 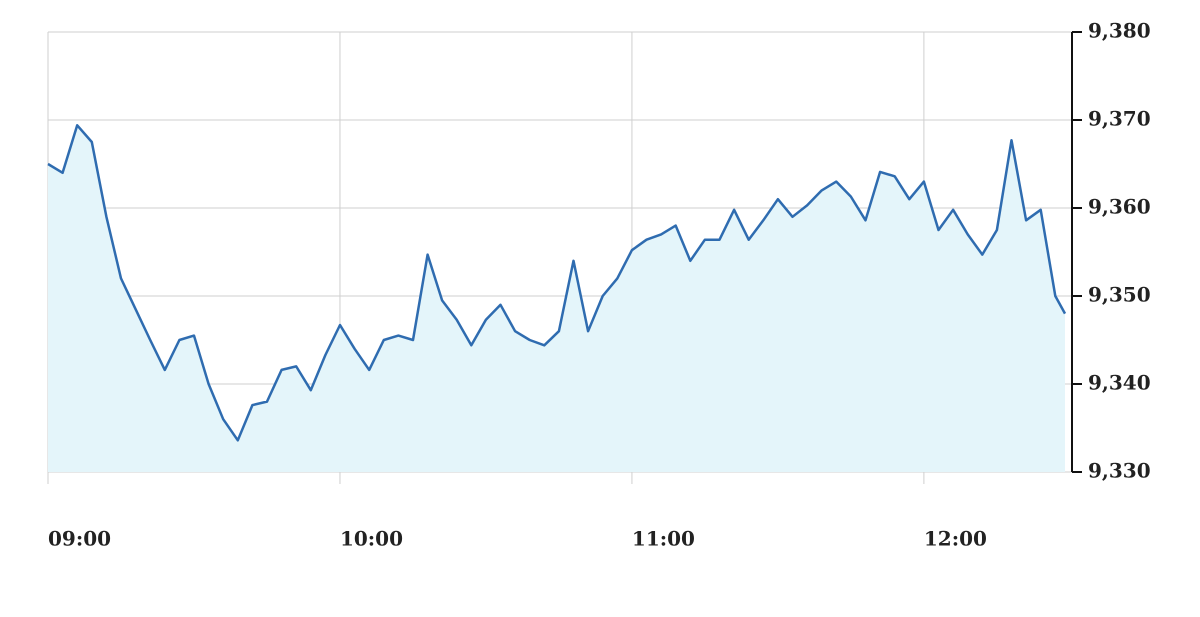 I want to click on y-tick-label: 9,370, so click(x=1119, y=119).